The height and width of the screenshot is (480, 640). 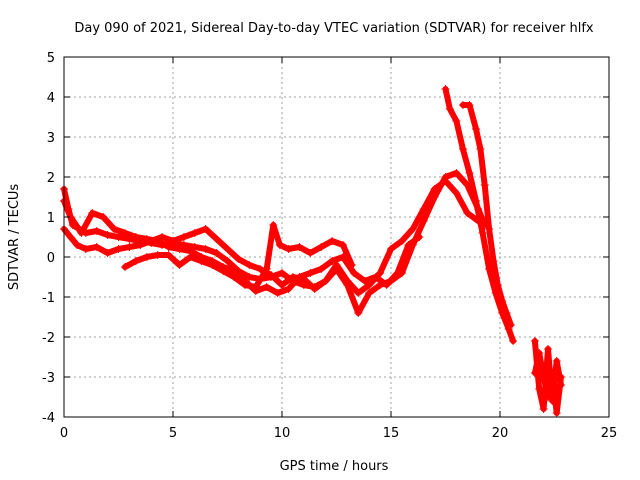 What do you see at coordinates (51, 58) in the screenshot?
I see `y-tick-label: 5` at bounding box center [51, 58].